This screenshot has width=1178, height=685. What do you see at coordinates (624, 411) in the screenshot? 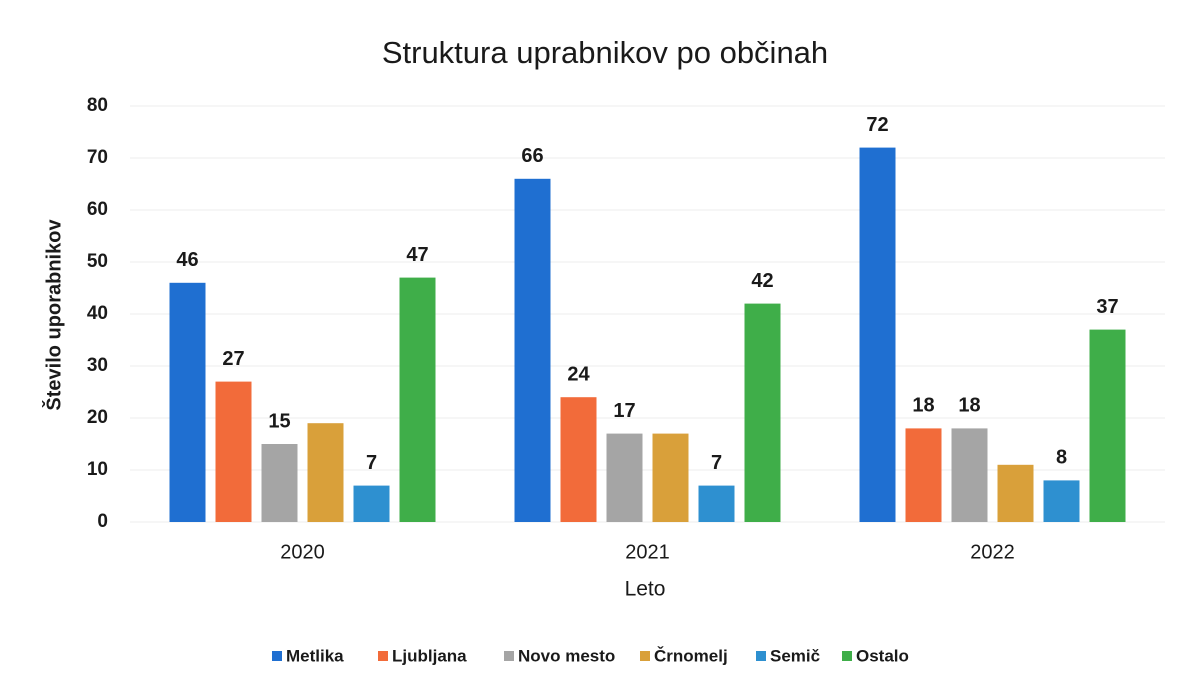
I see `data-label: 17` at bounding box center [624, 411].